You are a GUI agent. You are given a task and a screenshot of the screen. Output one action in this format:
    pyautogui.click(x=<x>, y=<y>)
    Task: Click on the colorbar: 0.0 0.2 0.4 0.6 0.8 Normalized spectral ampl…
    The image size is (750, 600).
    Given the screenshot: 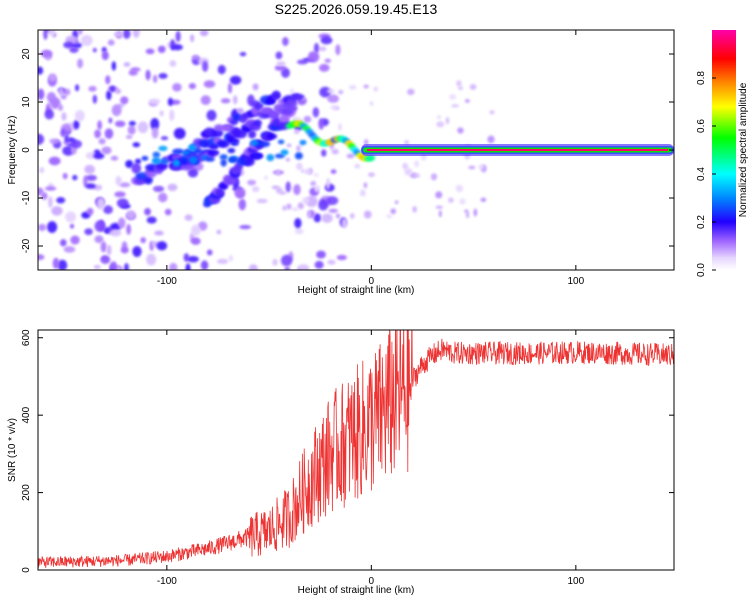 What is the action you would take?
    pyautogui.click(x=722, y=153)
    